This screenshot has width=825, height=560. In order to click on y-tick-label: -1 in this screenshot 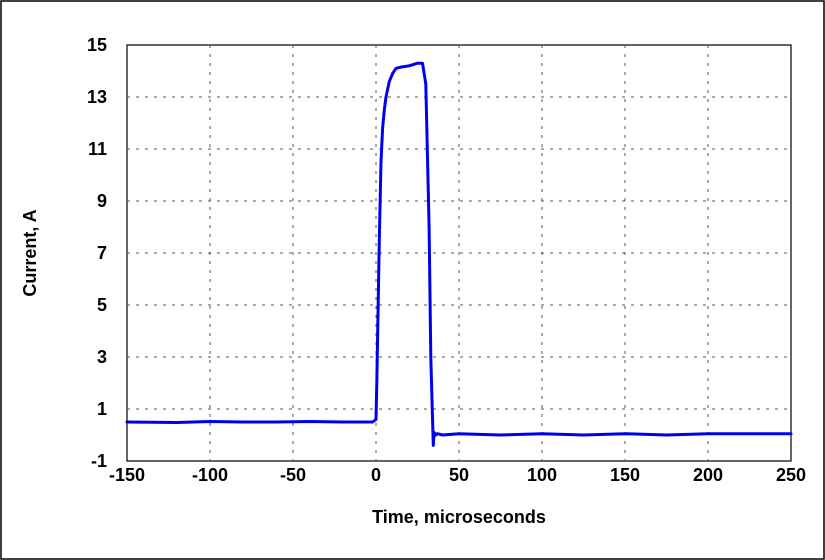, I will do `click(99, 461)`.